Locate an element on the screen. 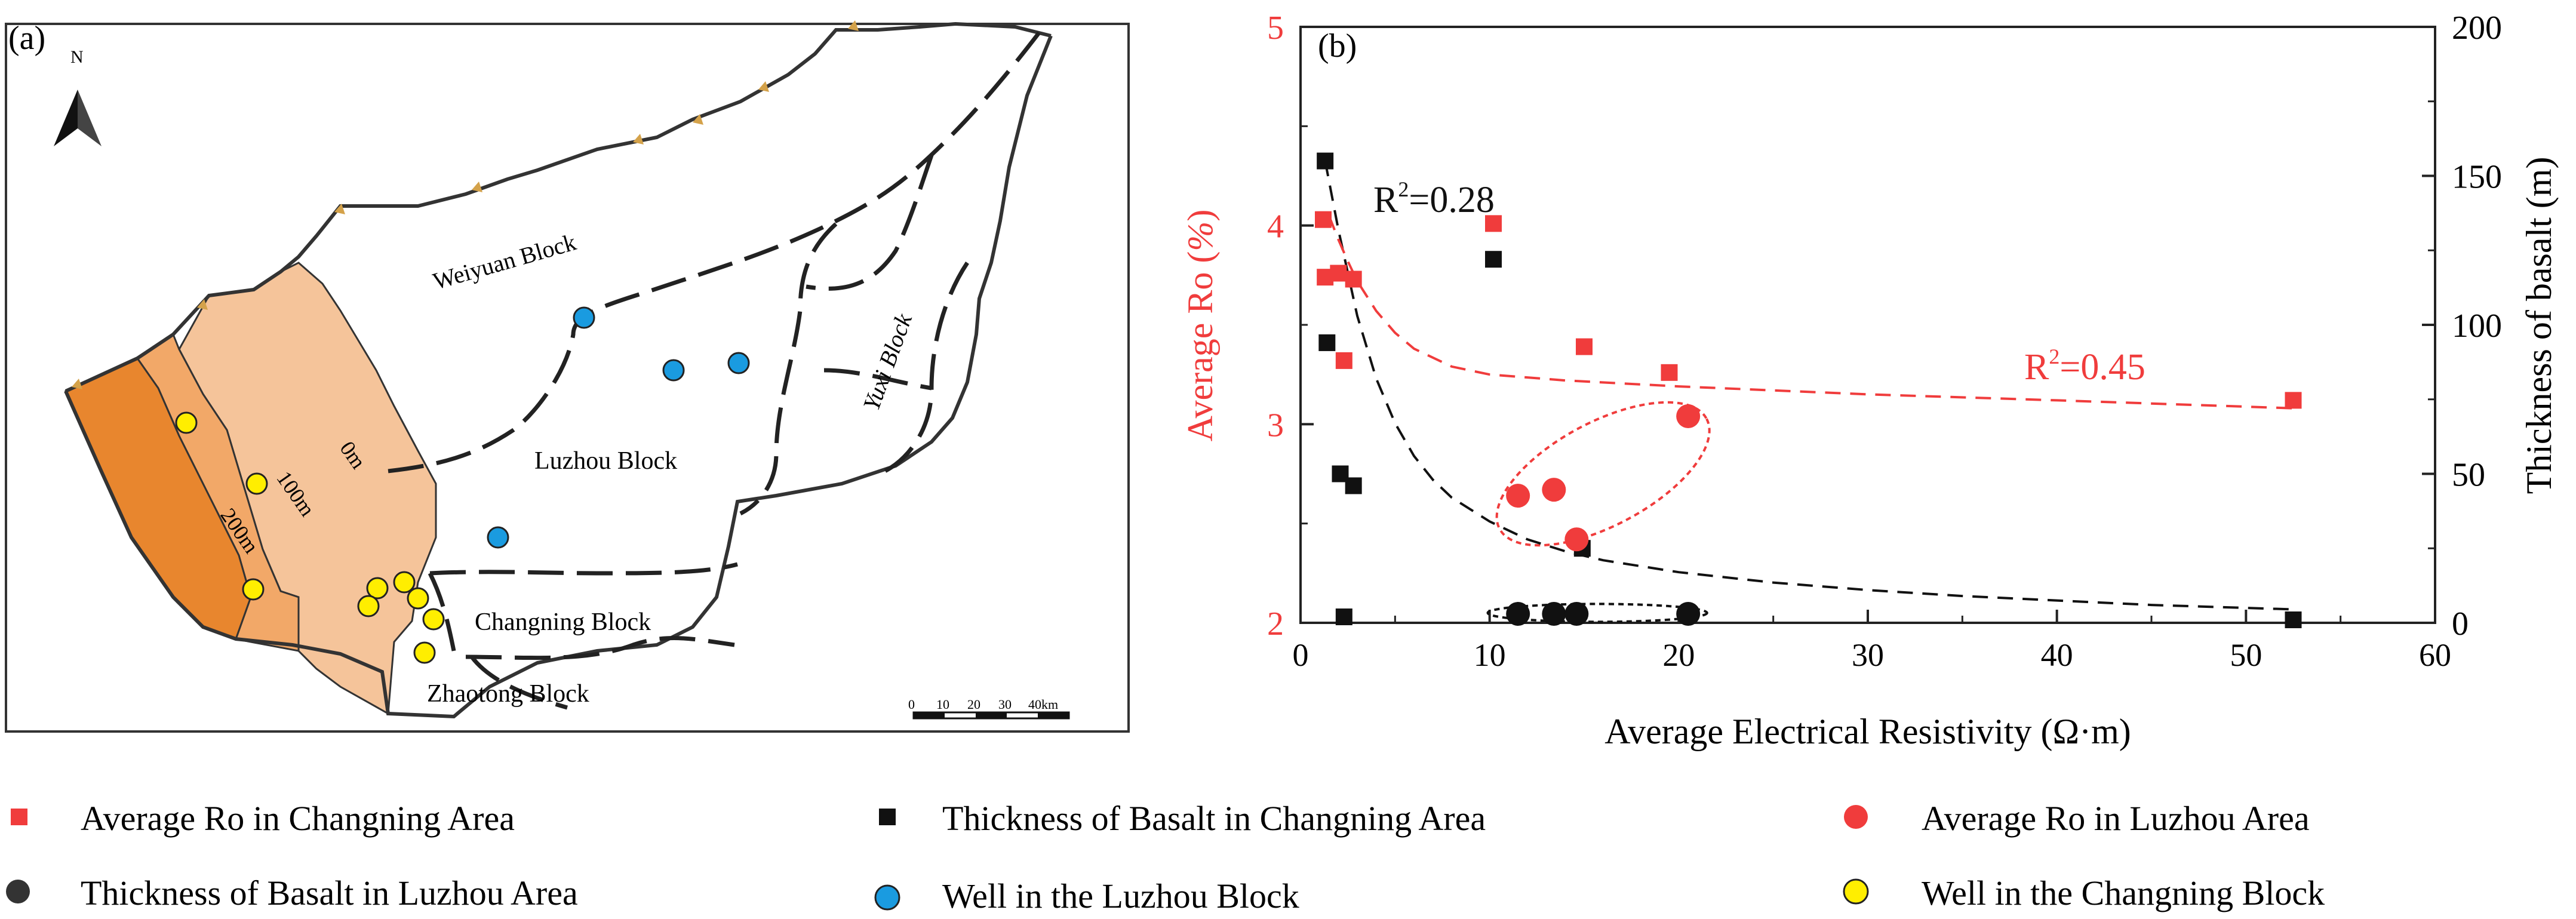 The image size is (2576, 919). scale-tick-label: 40km is located at coordinates (1043, 704).